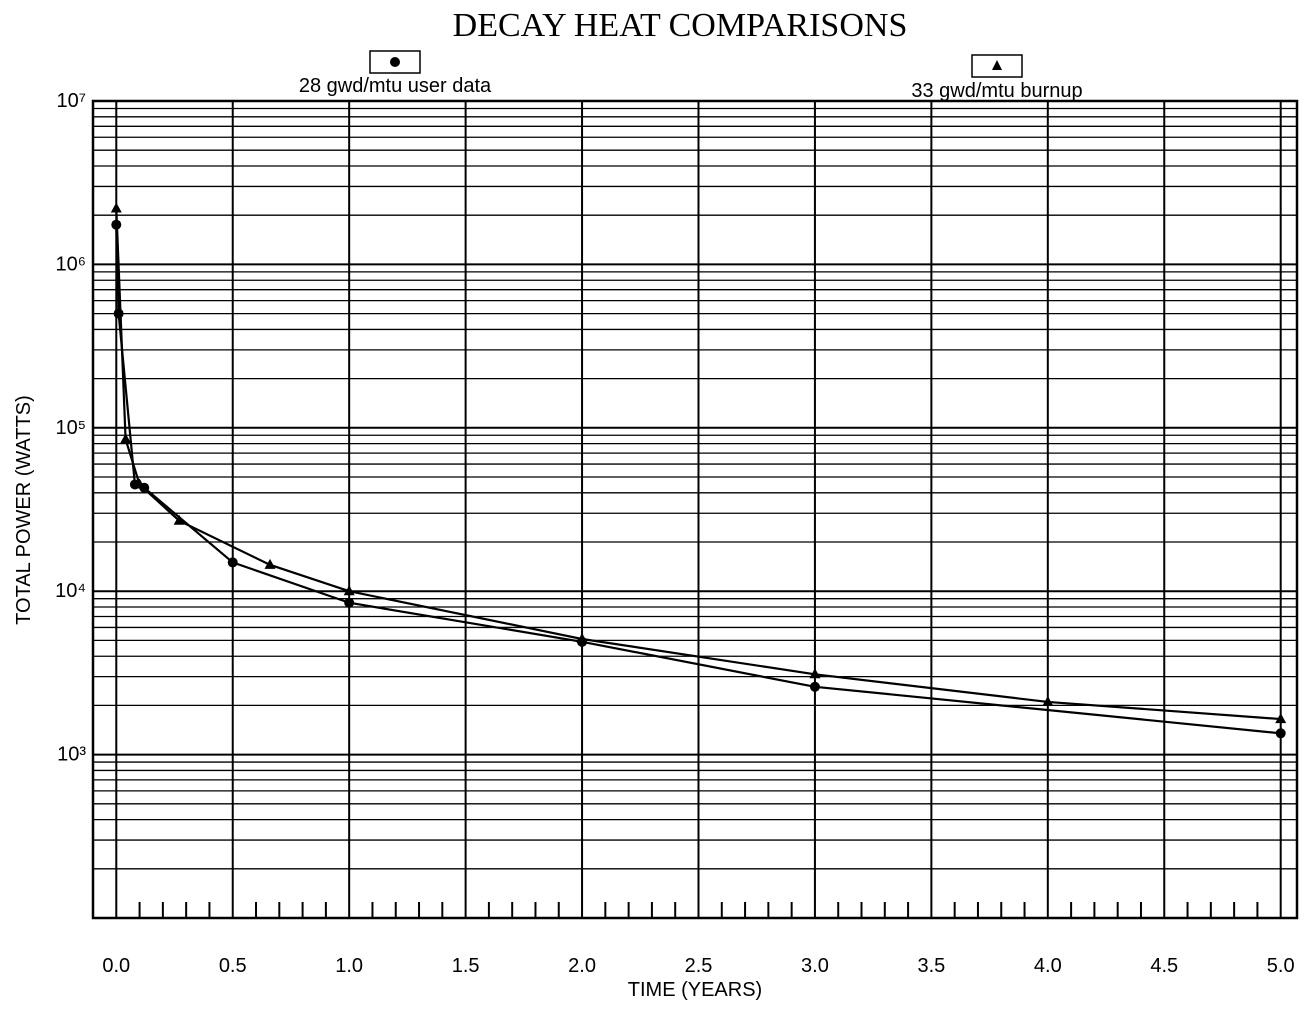  I want to click on y-tick-label: 10⁵, so click(70, 428).